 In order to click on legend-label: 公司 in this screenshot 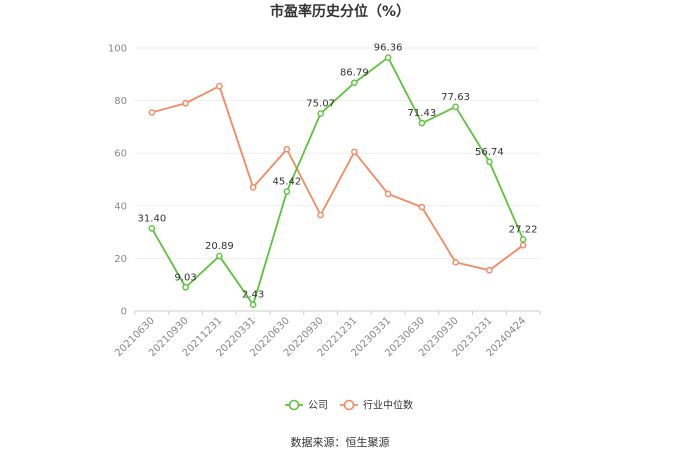, I will do `click(318, 406)`.